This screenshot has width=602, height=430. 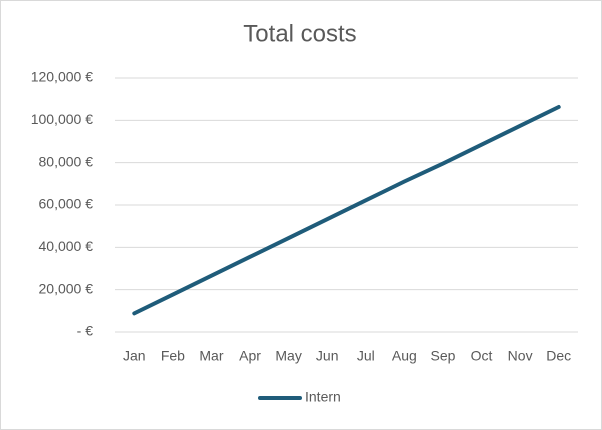 What do you see at coordinates (288, 356) in the screenshot?
I see `x-tick-label: May` at bounding box center [288, 356].